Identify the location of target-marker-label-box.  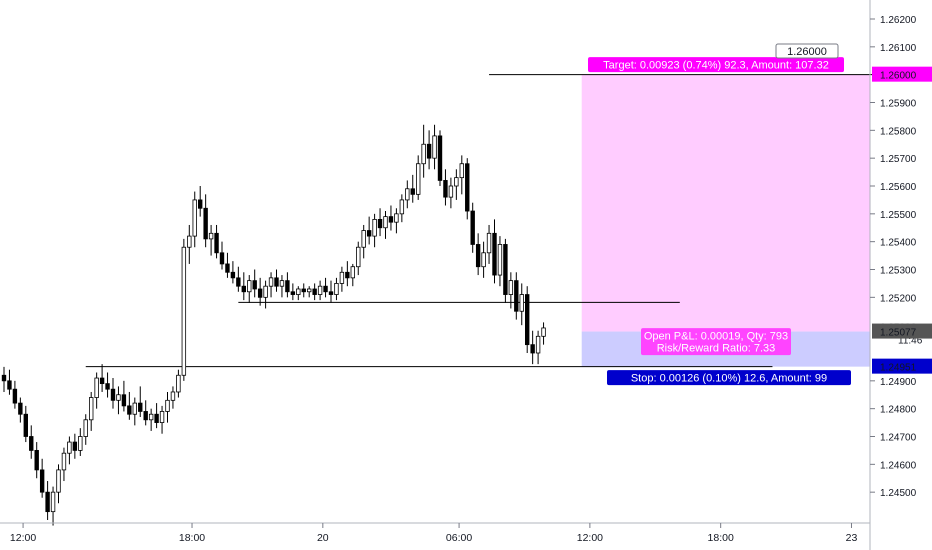
(807, 51).